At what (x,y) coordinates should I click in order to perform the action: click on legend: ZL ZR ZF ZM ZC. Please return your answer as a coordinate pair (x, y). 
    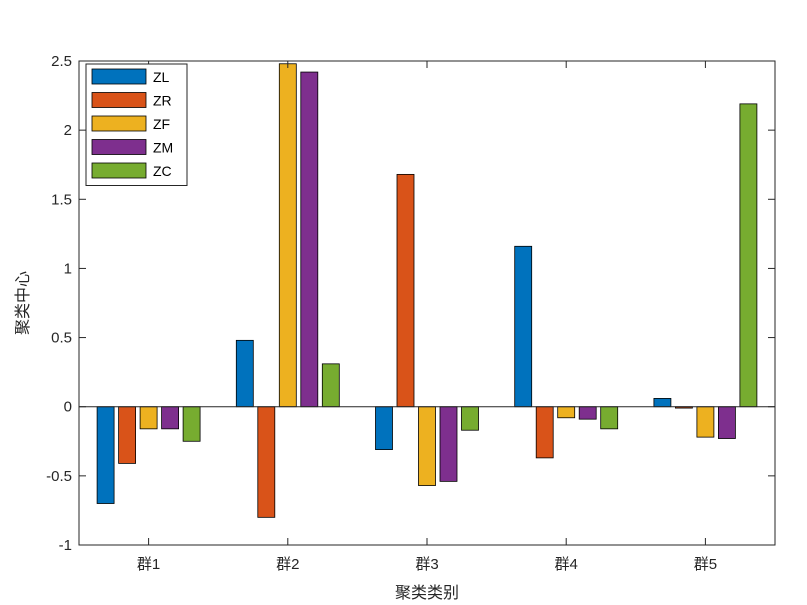
    Looking at the image, I should click on (136, 124).